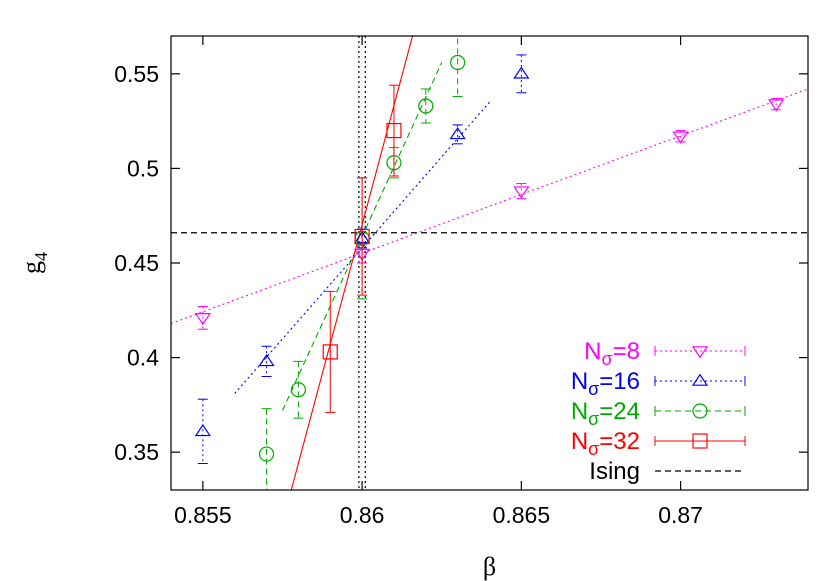  Describe the element at coordinates (605, 443) in the screenshot. I see `legend-label: Nσ=32` at that location.